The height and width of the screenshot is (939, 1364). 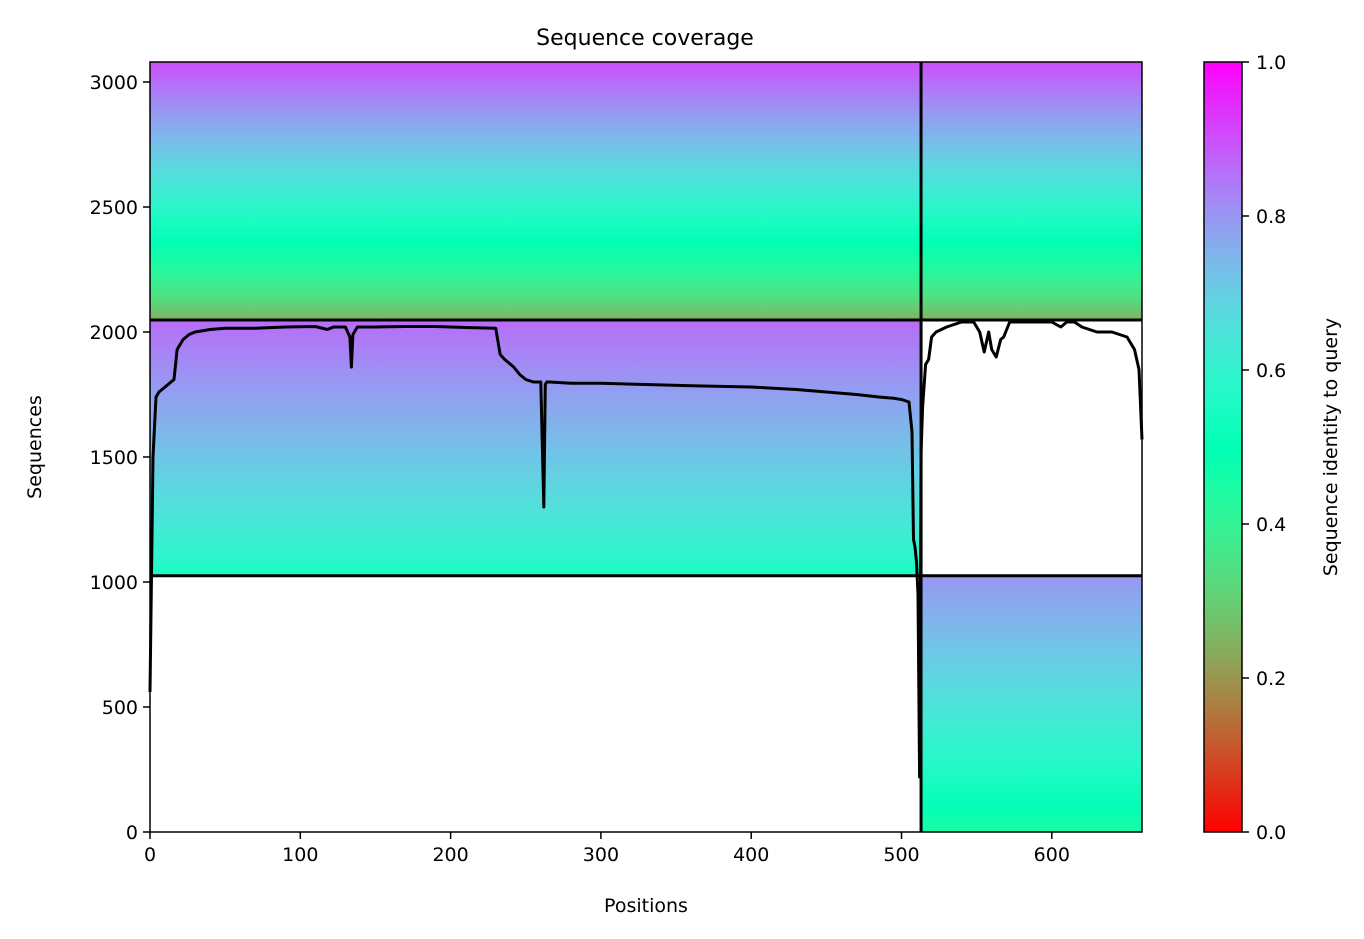 What do you see at coordinates (1271, 63) in the screenshot?
I see `colorbar-tick-label: 1.0` at bounding box center [1271, 63].